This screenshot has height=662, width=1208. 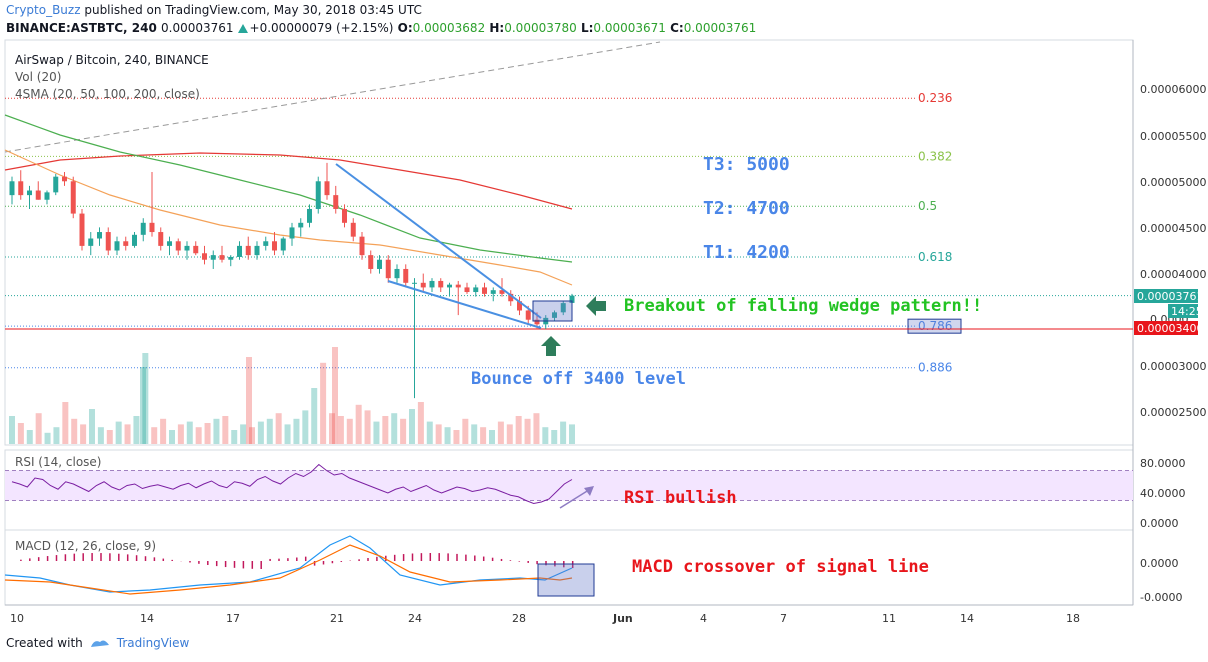 I want to click on macd-legend: MACD (12, 26, close, 9), so click(x=85, y=546).